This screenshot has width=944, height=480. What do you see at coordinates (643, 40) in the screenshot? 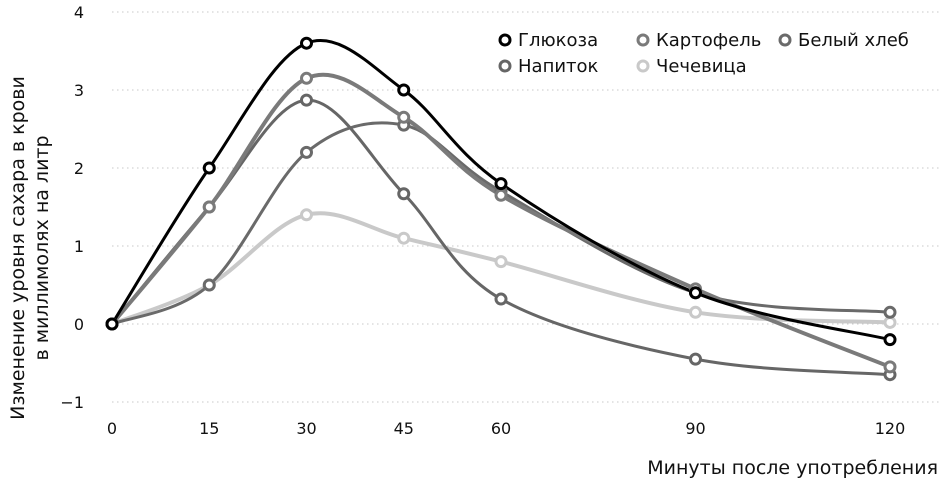
I see `potato-legend-marker` at bounding box center [643, 40].